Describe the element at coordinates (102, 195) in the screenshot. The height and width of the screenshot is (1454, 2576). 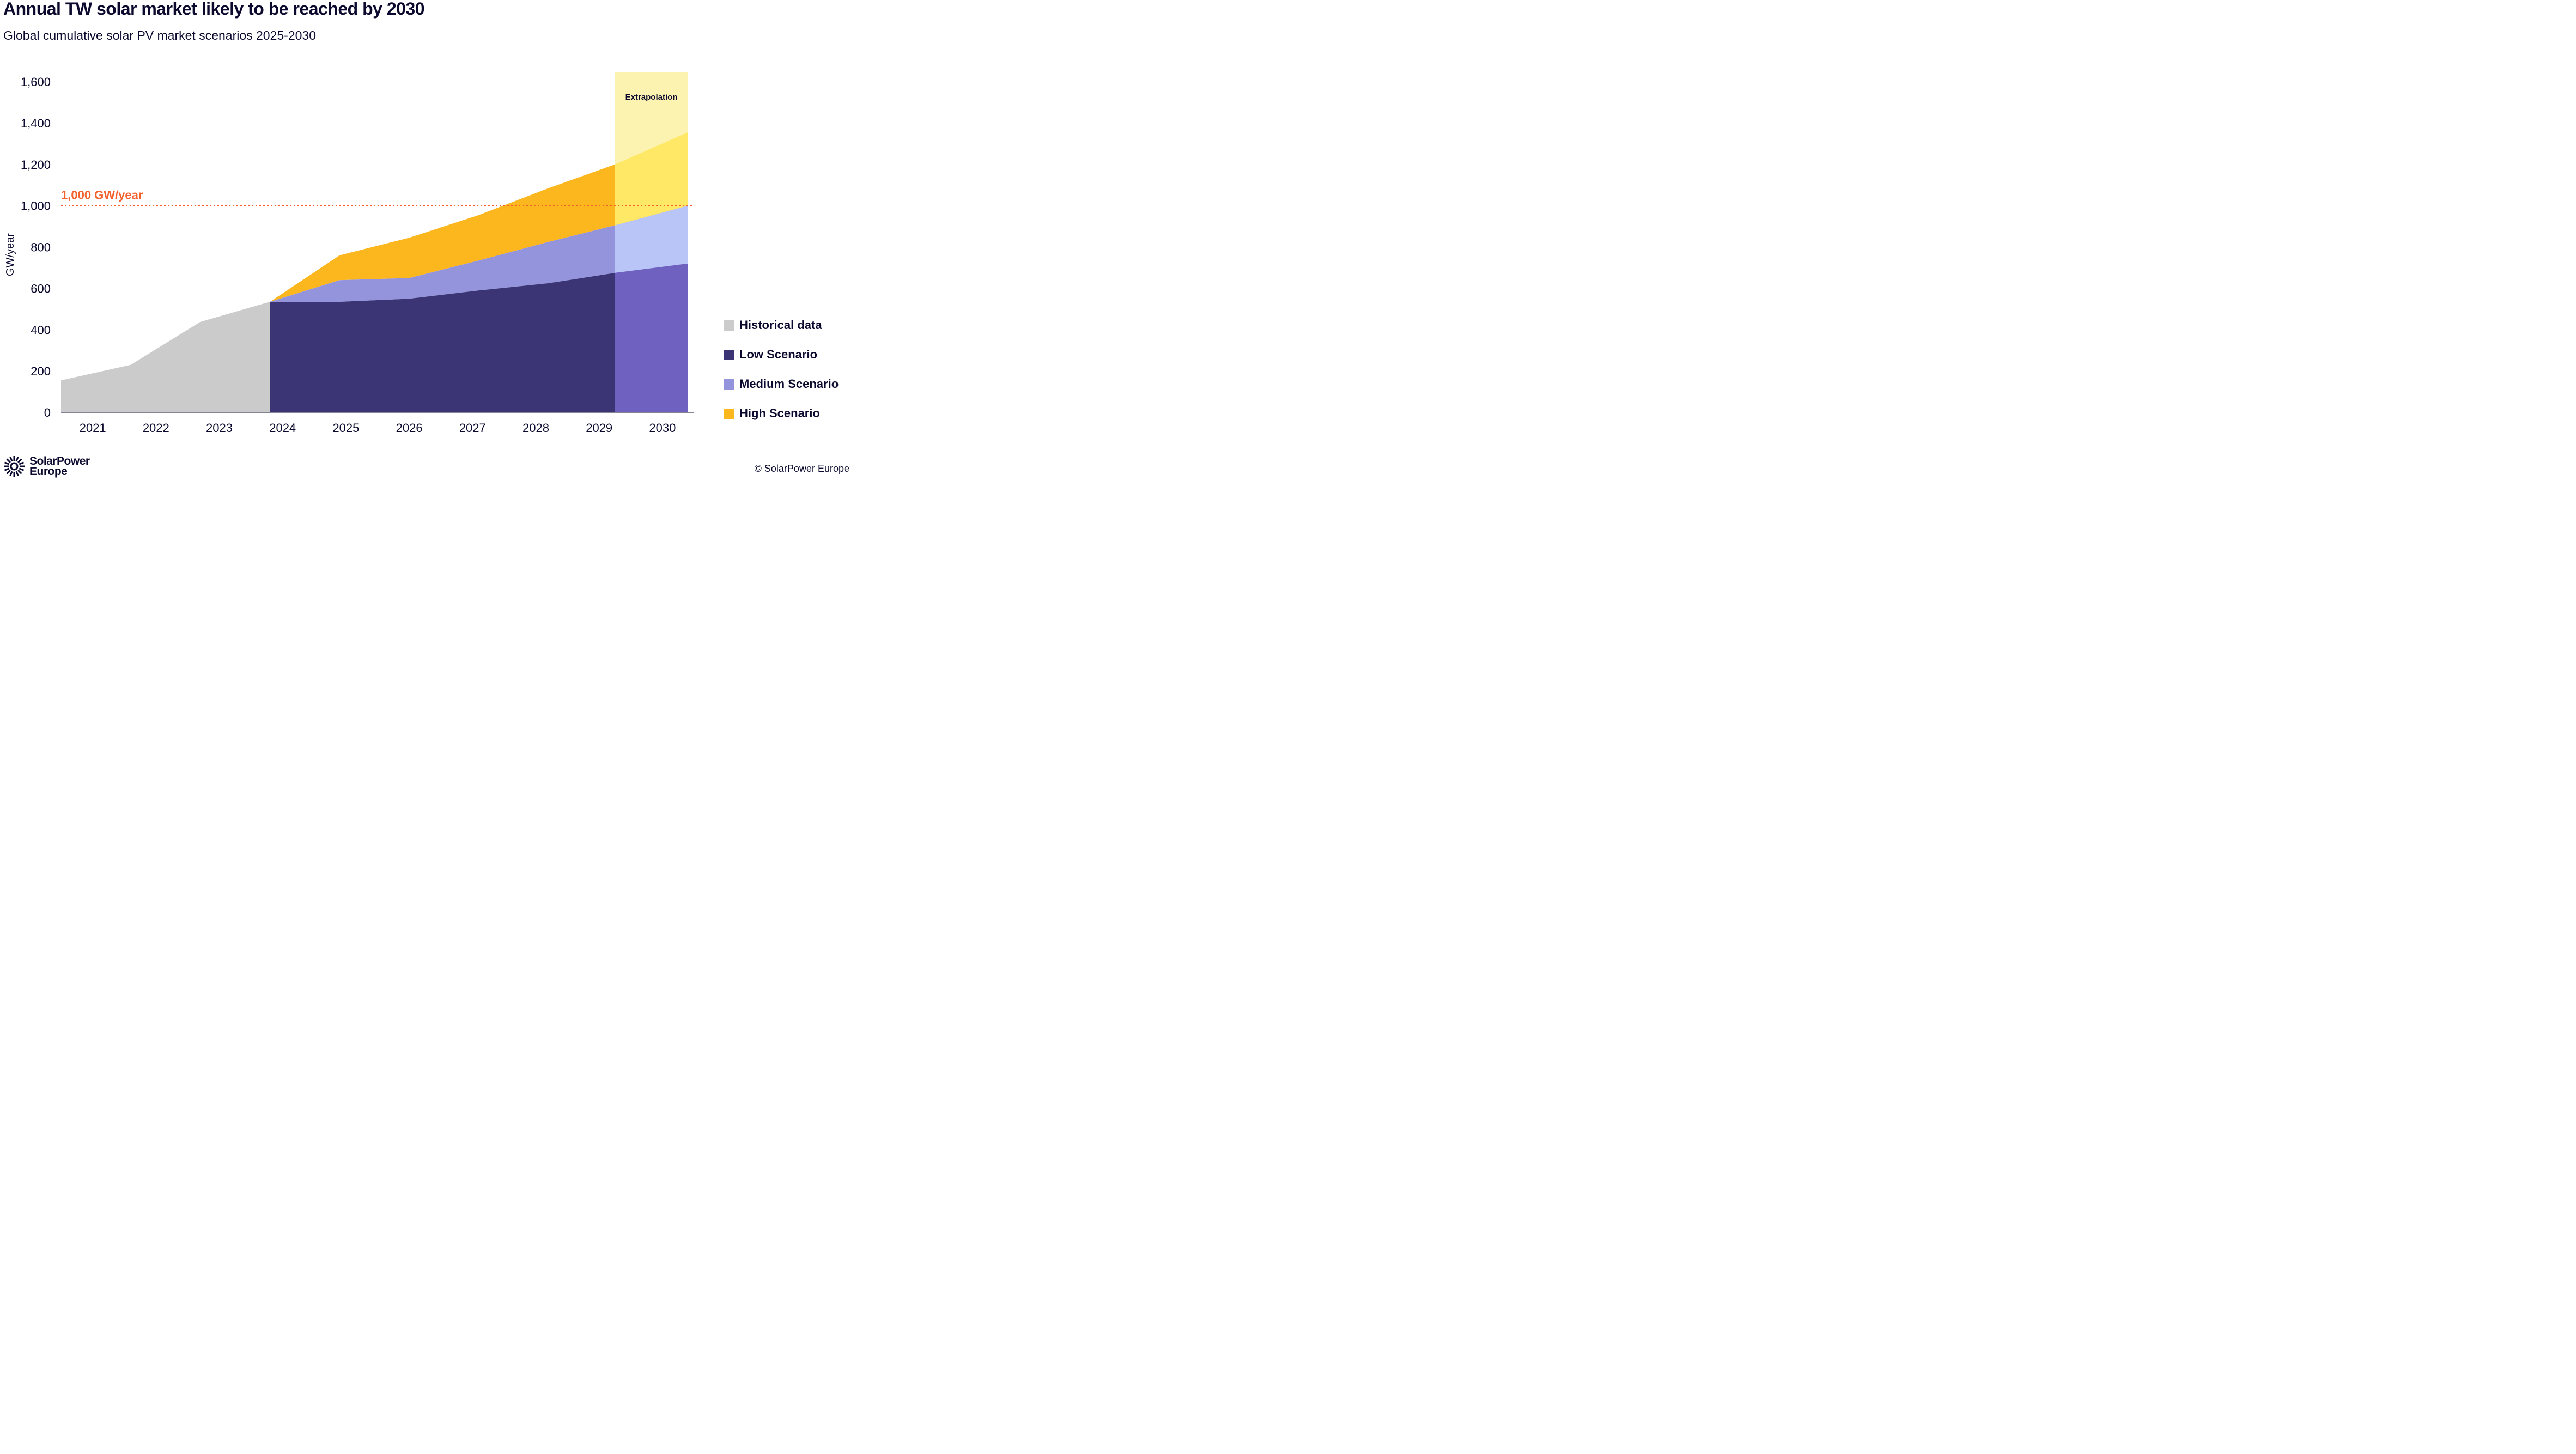
I see `reference-line-label: 1,000 GW/year` at that location.